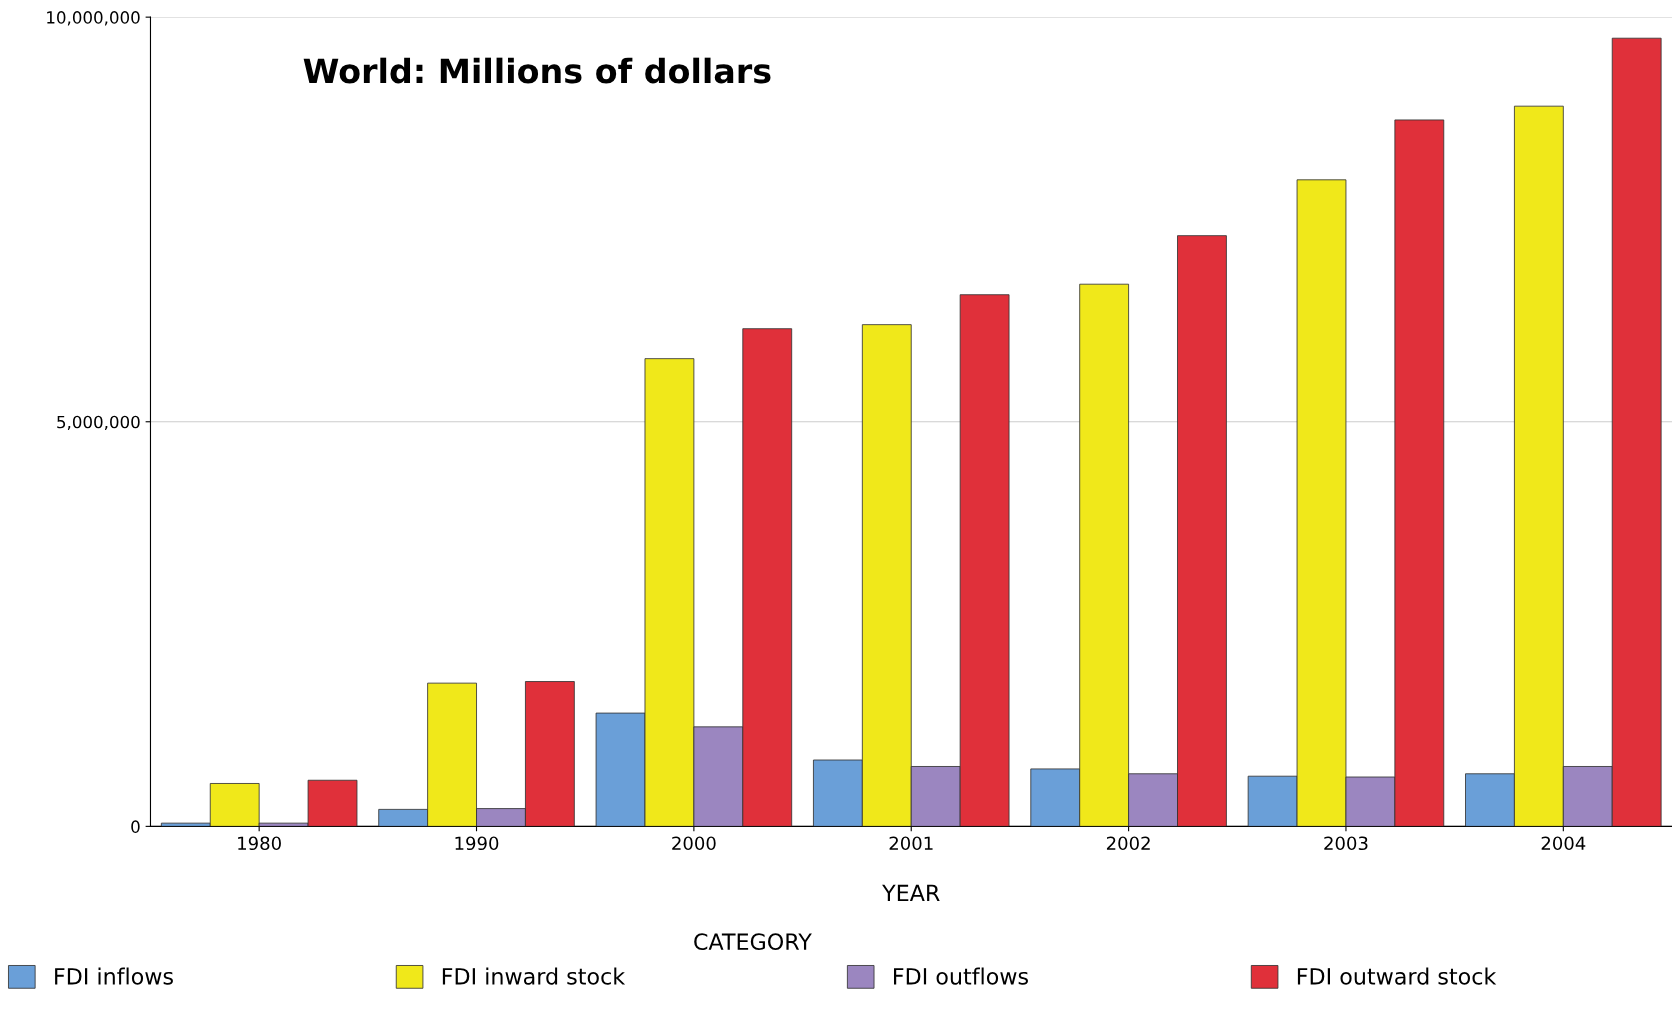 Image resolution: width=1672 pixels, height=1009 pixels. What do you see at coordinates (1346, 843) in the screenshot?
I see `x-tick-label: 2003` at bounding box center [1346, 843].